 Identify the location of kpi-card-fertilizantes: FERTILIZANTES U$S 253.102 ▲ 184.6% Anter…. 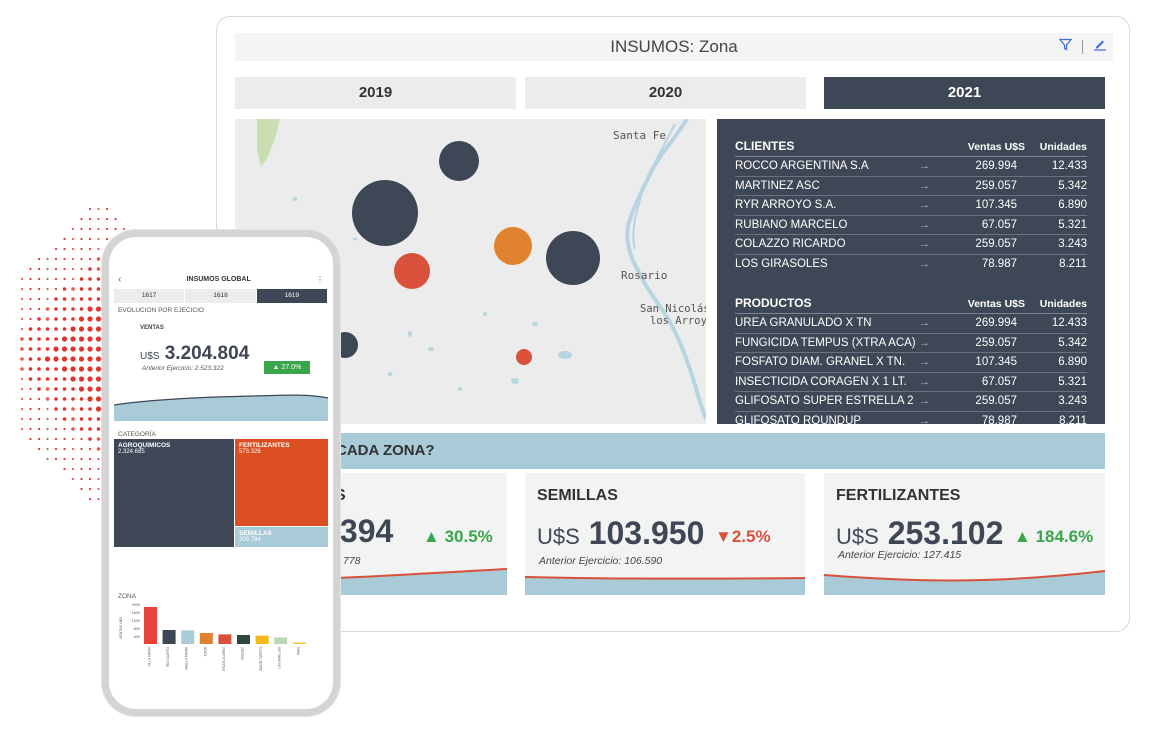
(964, 534).